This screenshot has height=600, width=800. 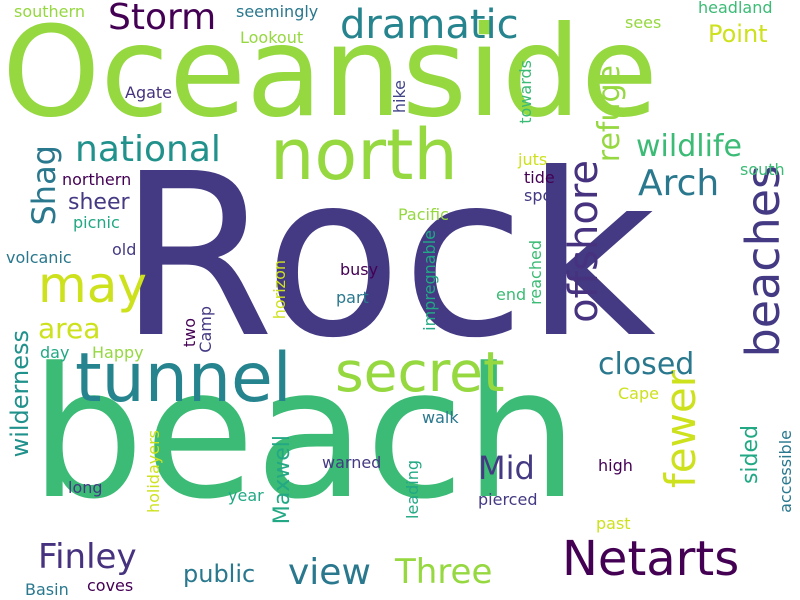 I want to click on word-juts: juts, so click(x=533, y=159).